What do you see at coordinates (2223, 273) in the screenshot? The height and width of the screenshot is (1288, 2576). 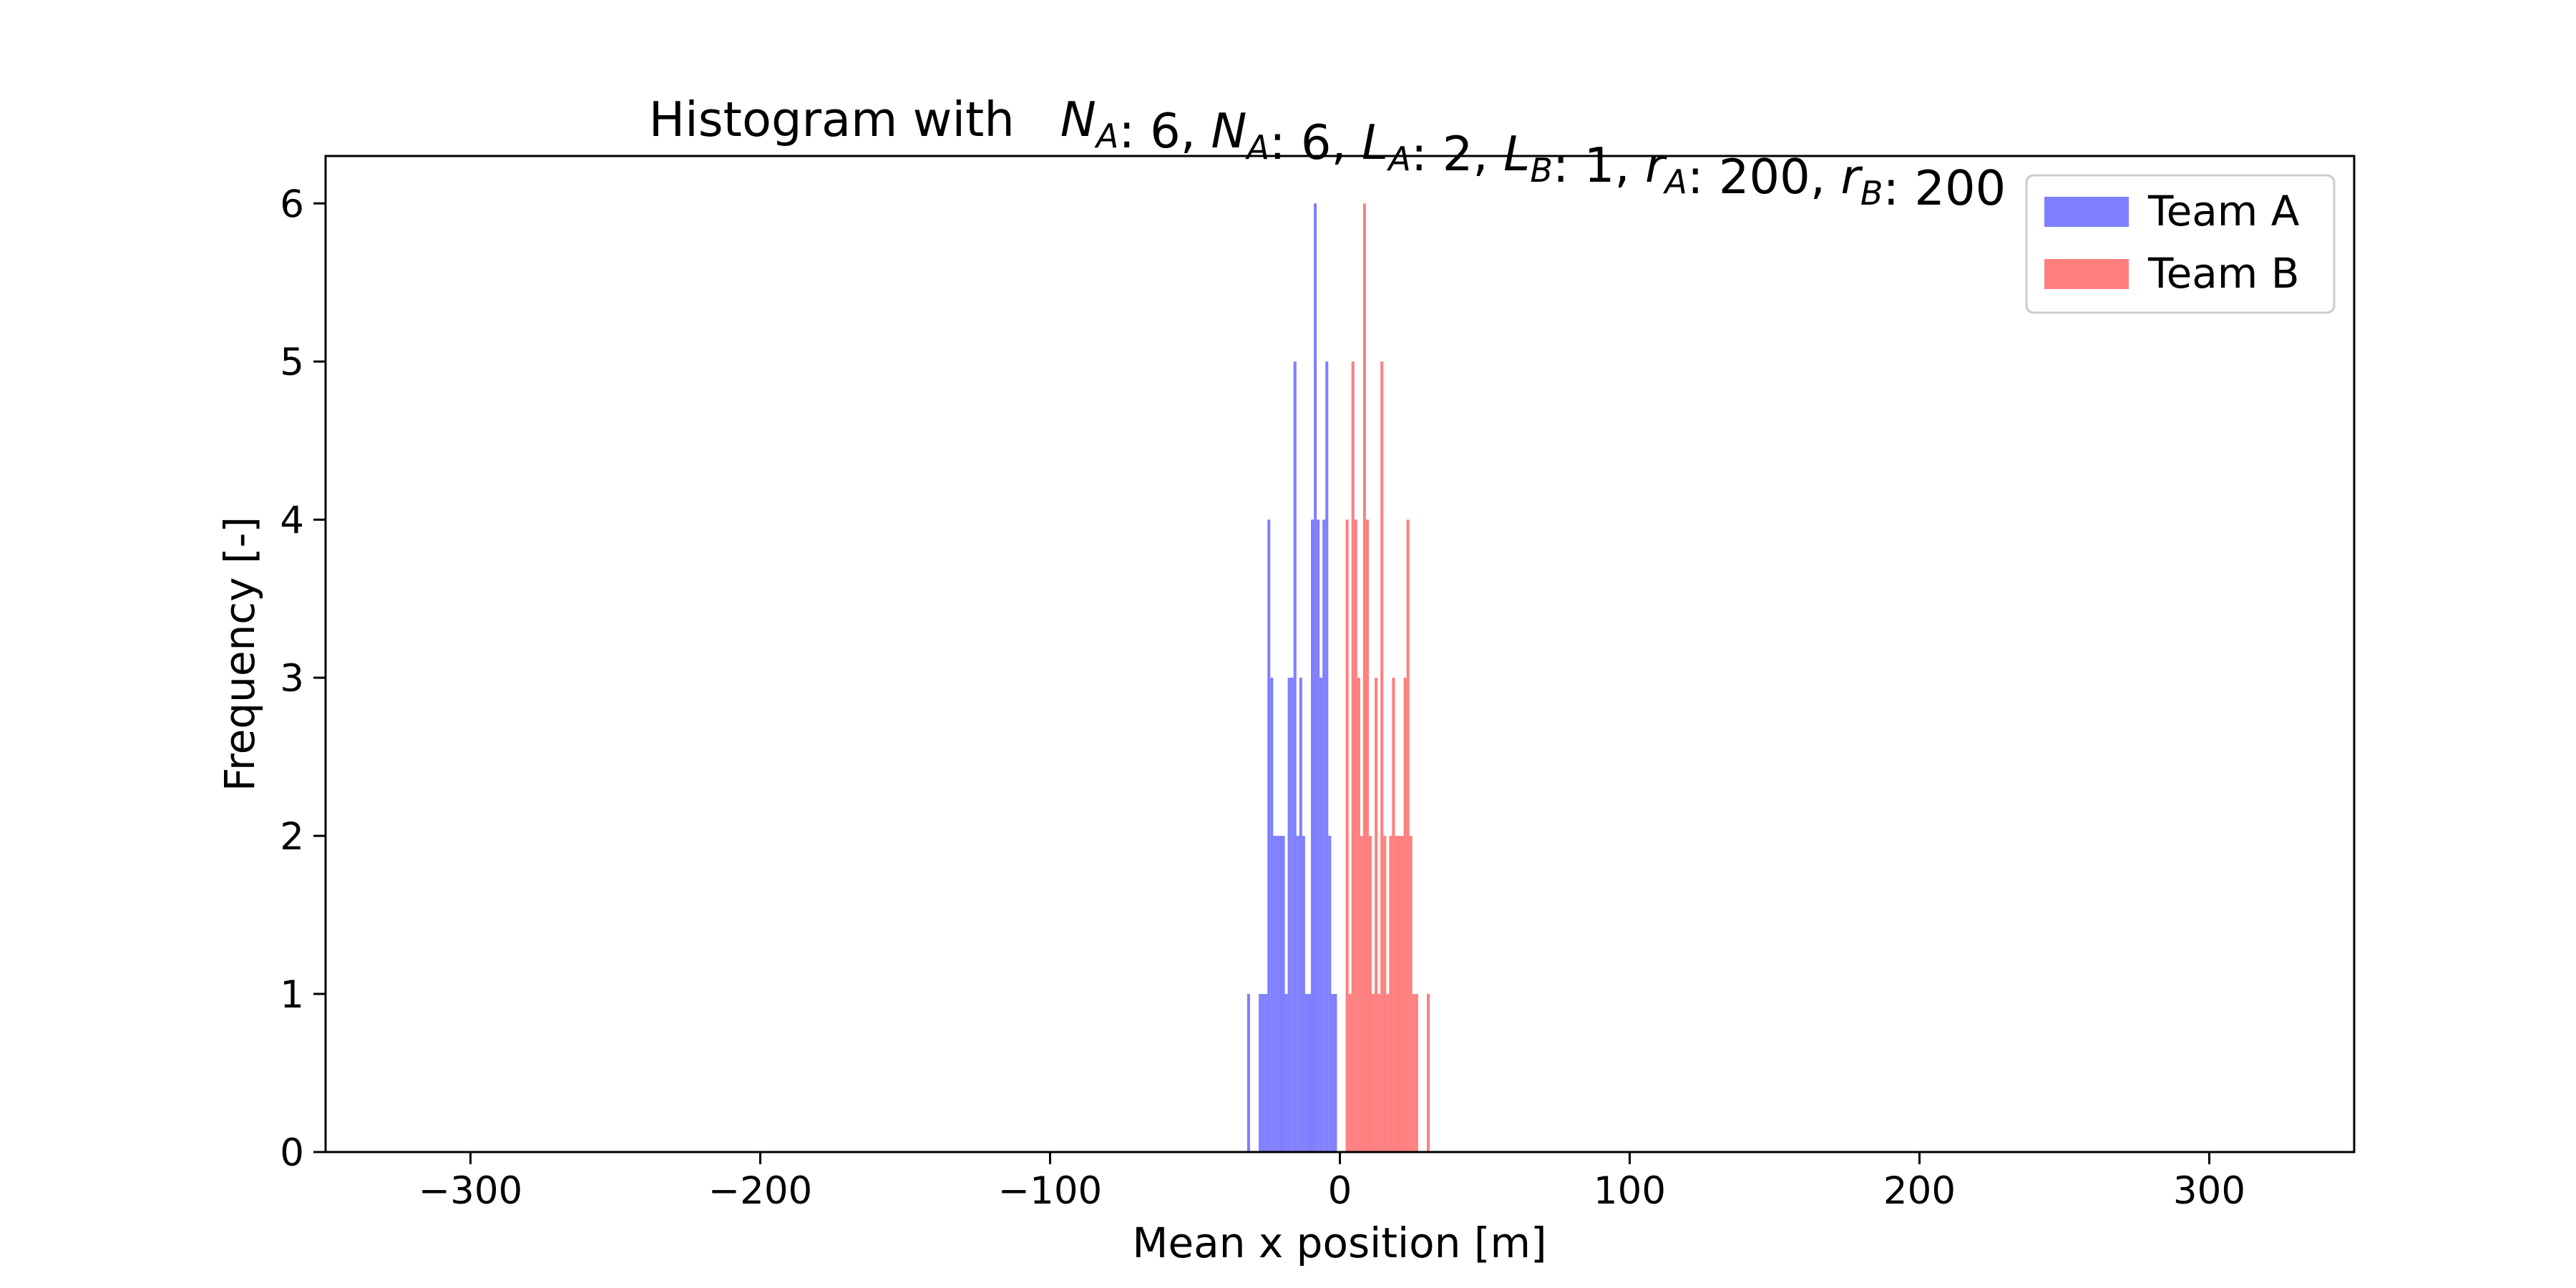 I see `legend-label-team-b: Team B` at bounding box center [2223, 273].